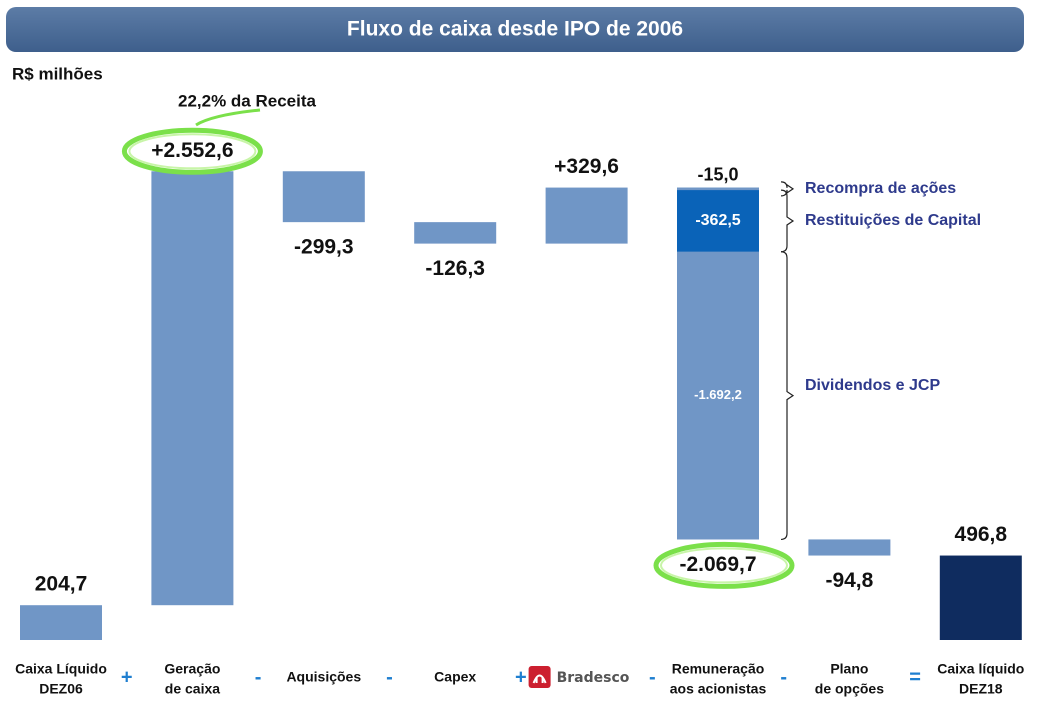 The width and height of the screenshot is (1046, 704). I want to click on value-label: 496,8, so click(981, 534).